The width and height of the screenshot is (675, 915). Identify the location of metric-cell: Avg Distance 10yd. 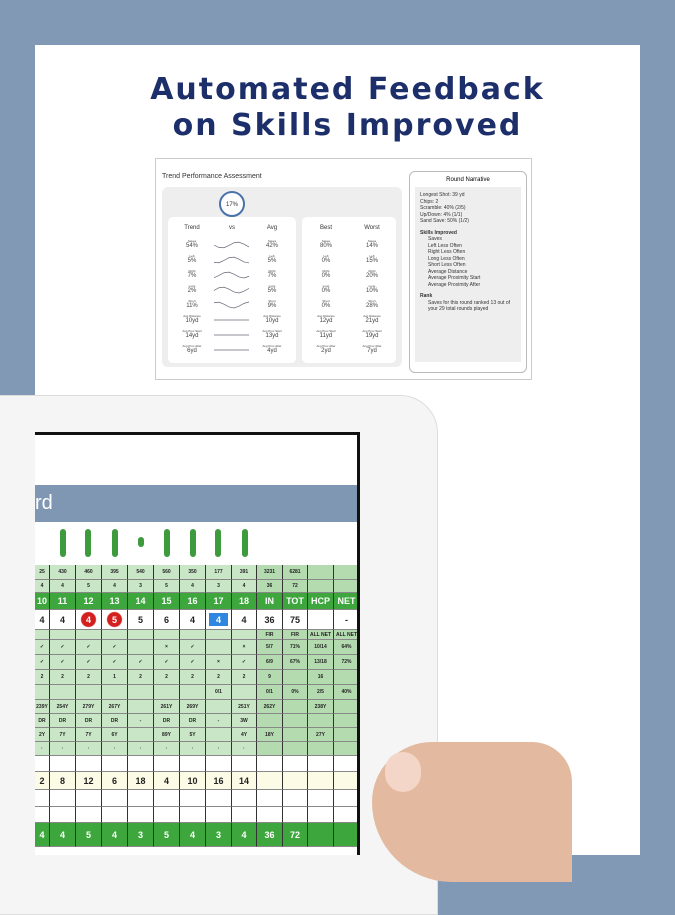
(192, 319).